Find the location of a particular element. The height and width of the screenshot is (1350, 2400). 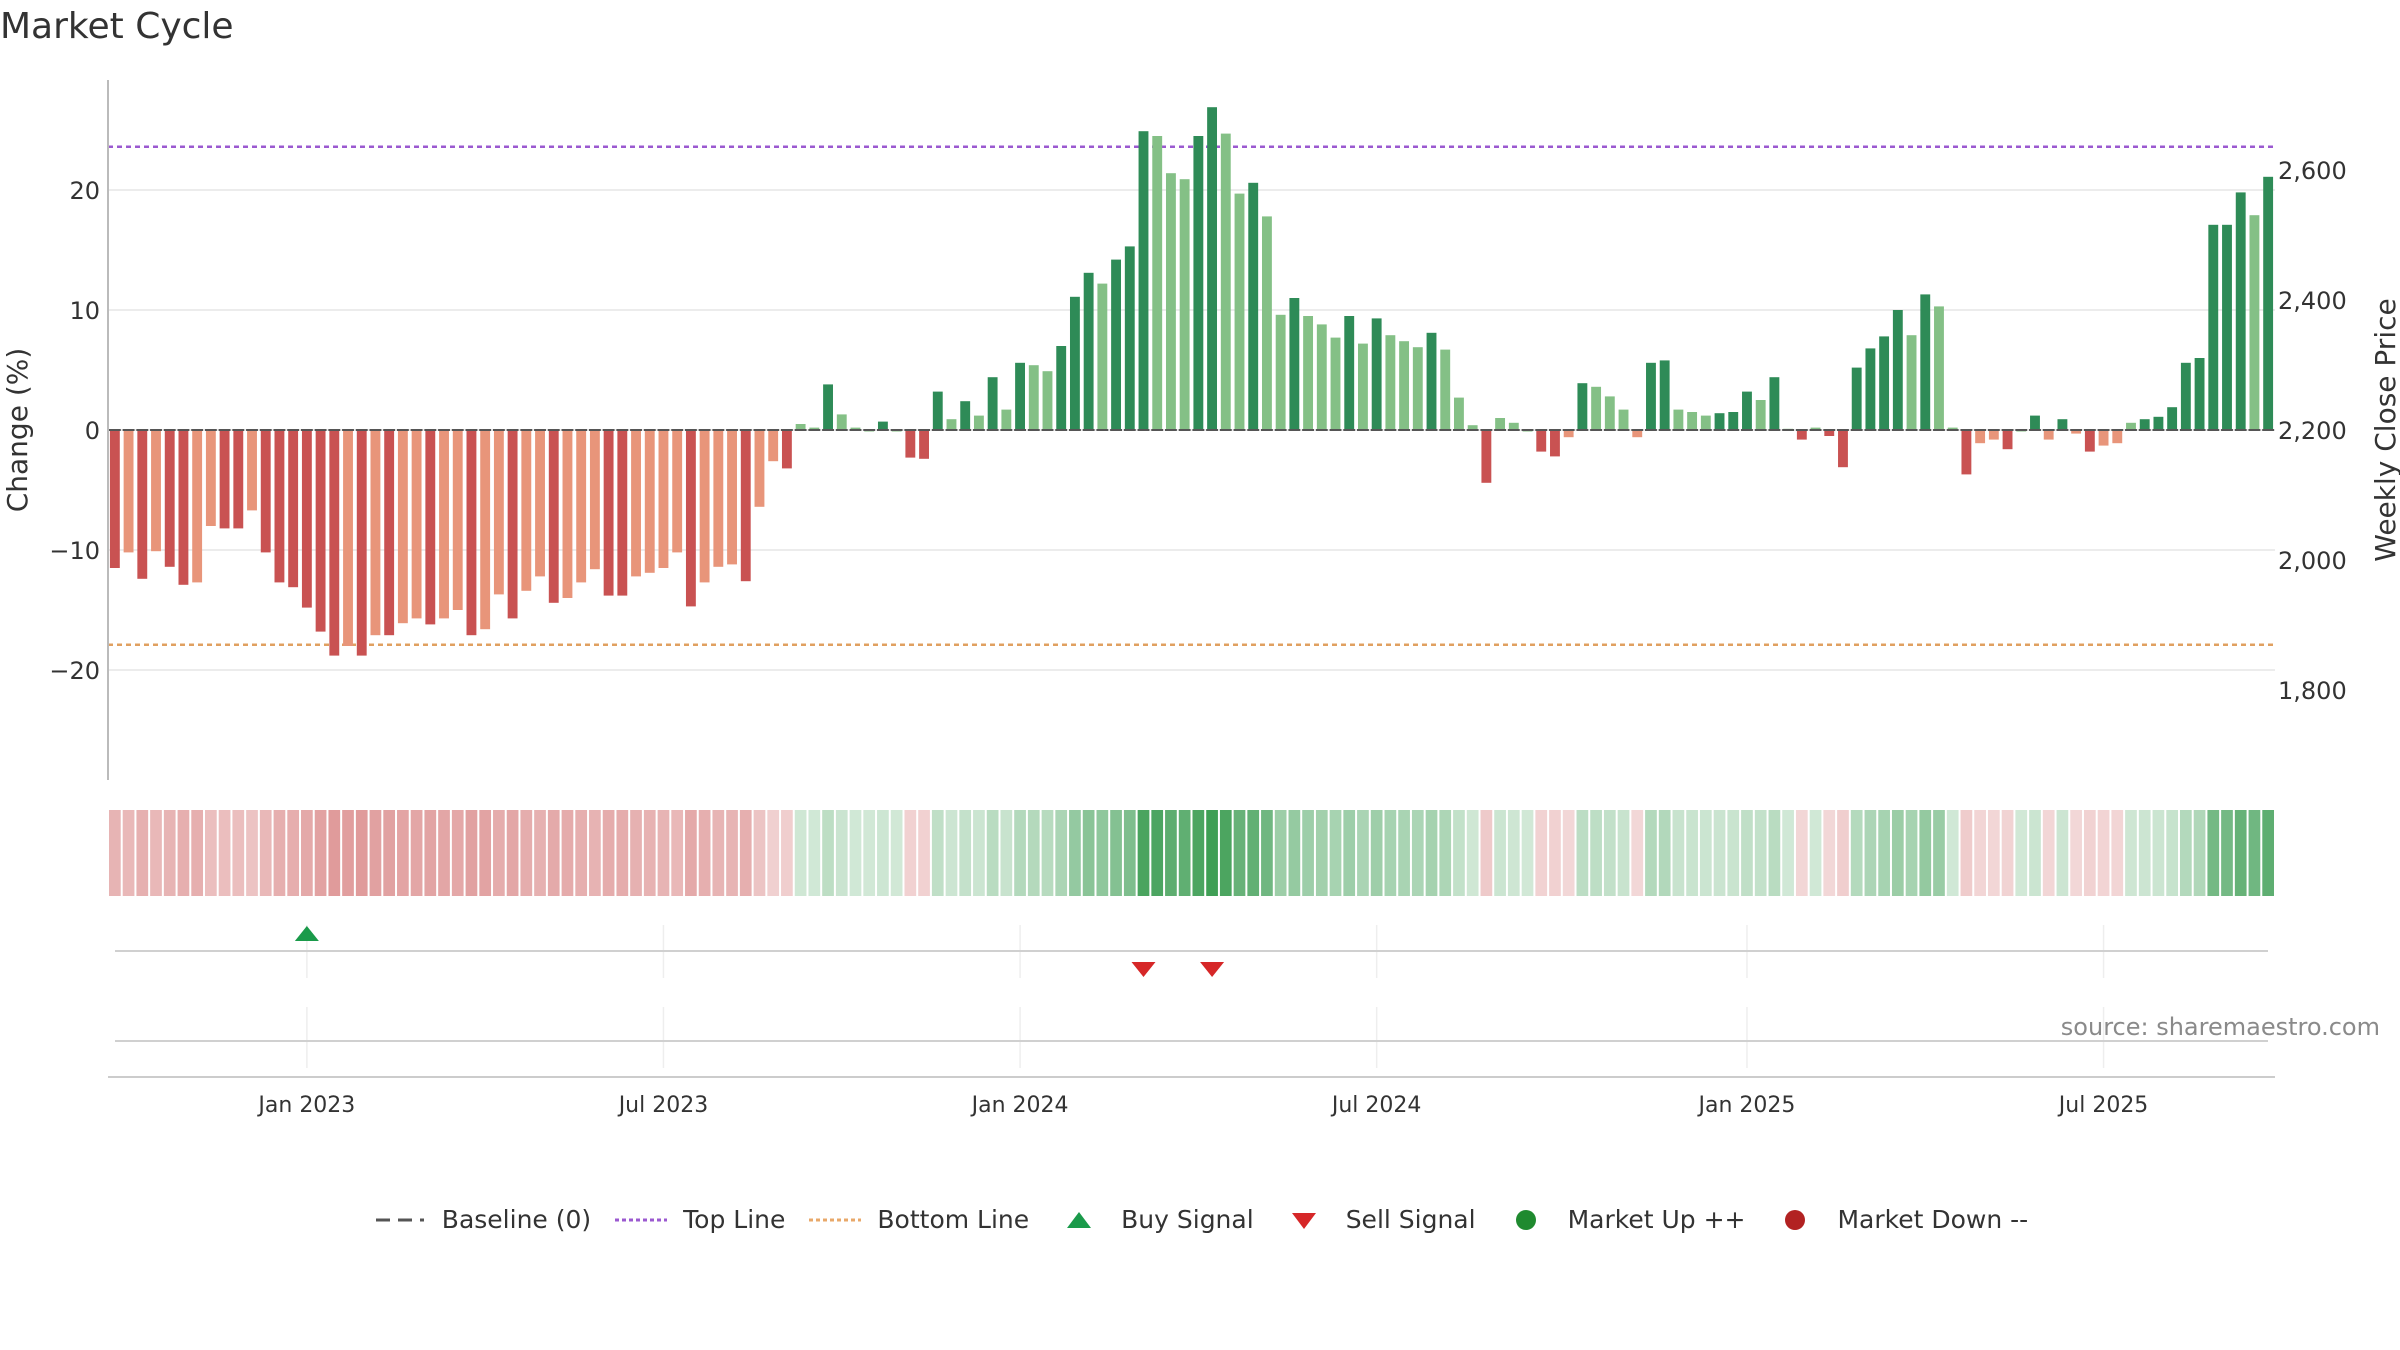

x-tick-label: Jan 2025 is located at coordinates (1746, 1105).